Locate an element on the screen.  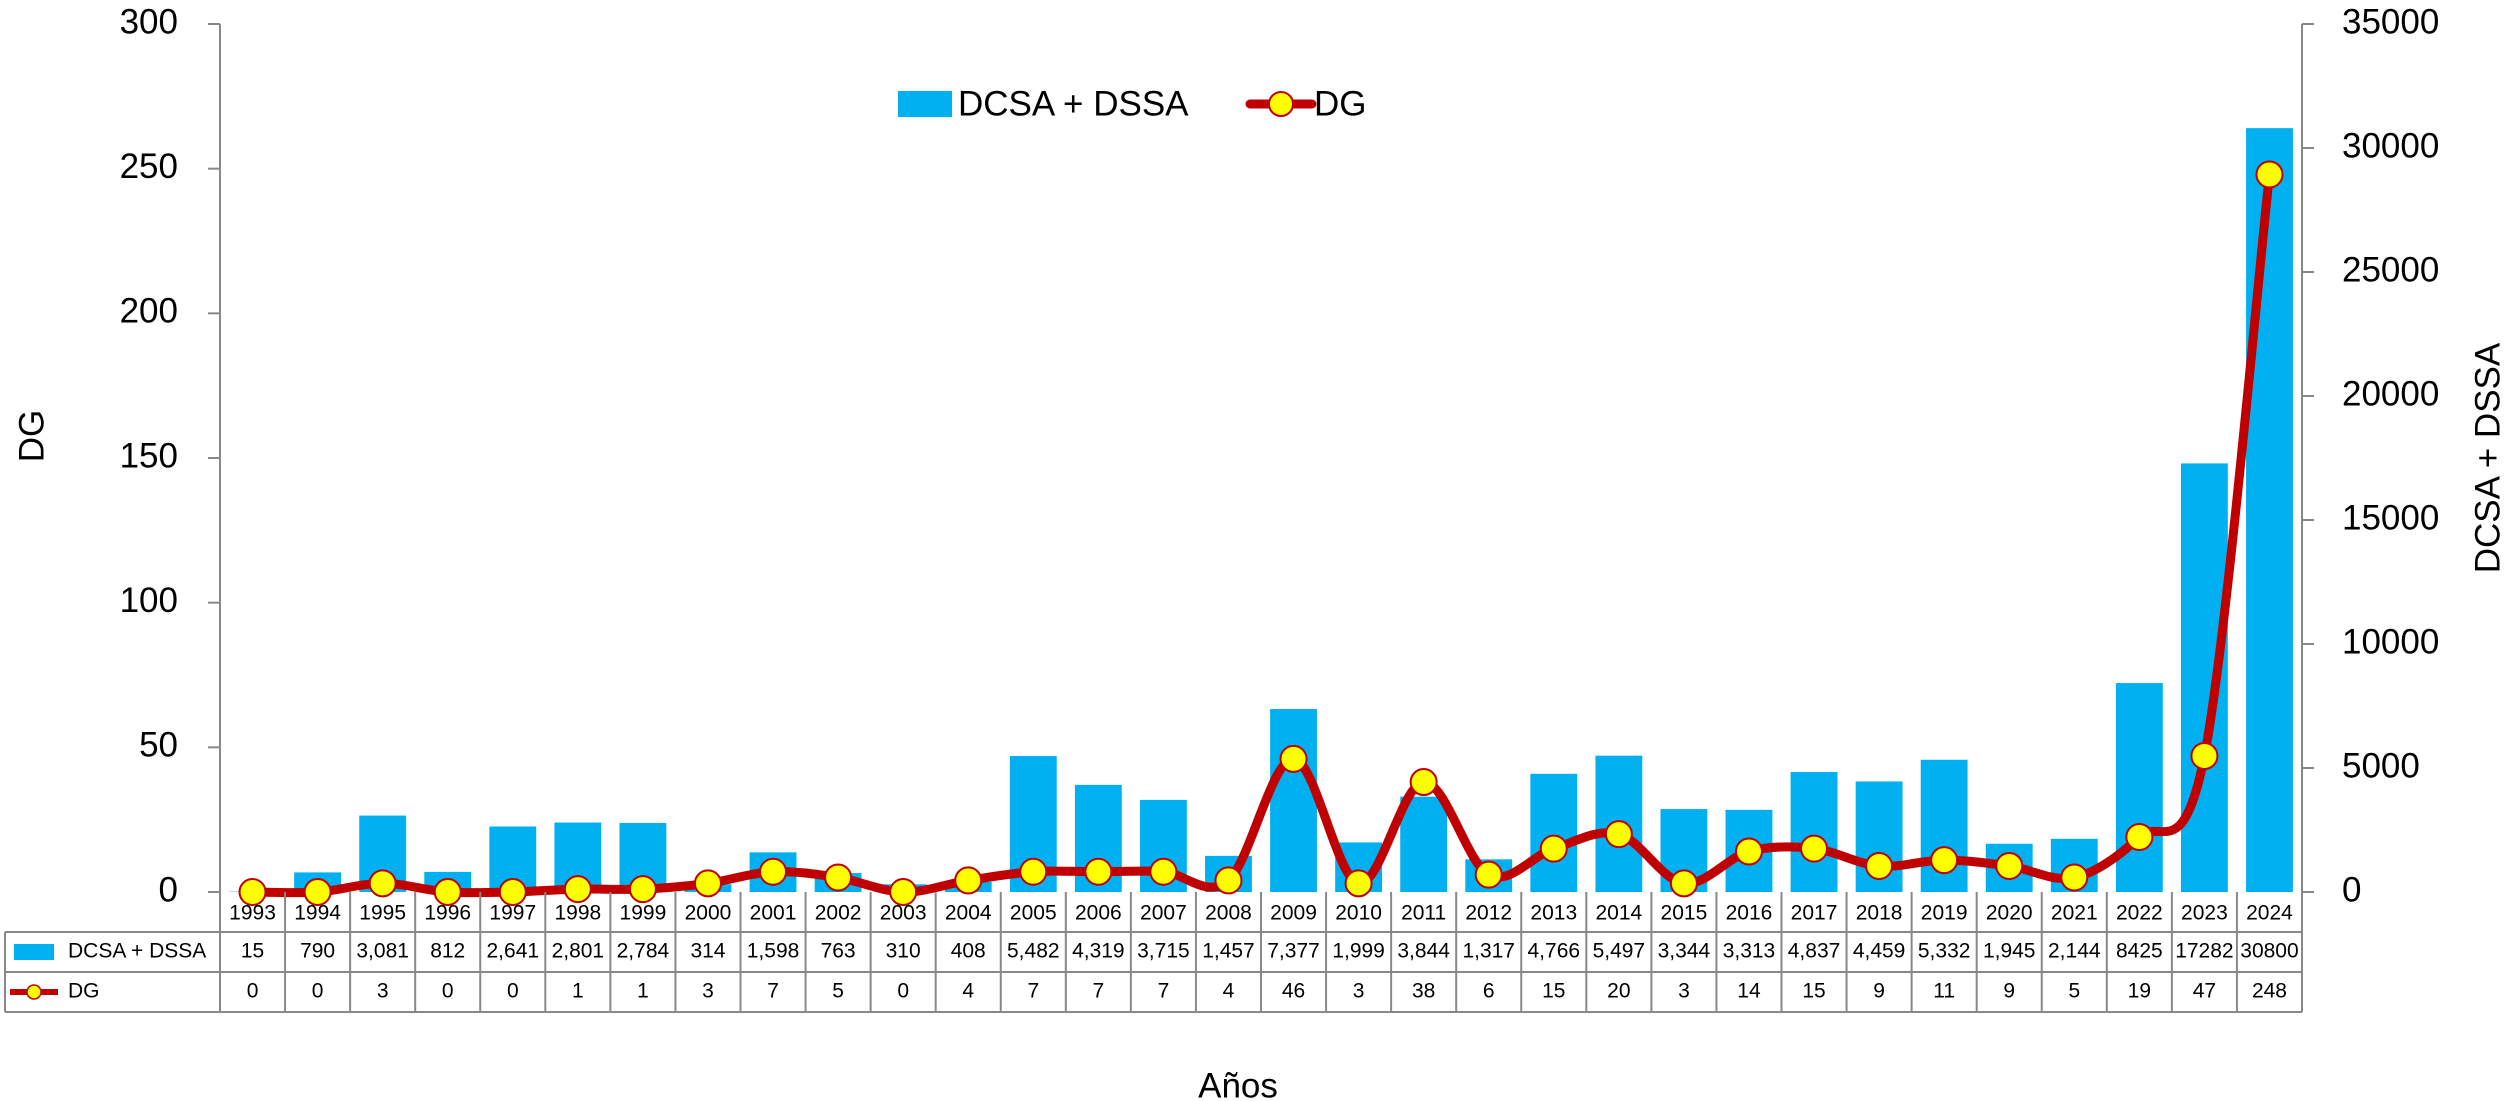
table-cell: 7,377 is located at coordinates (1293, 951).